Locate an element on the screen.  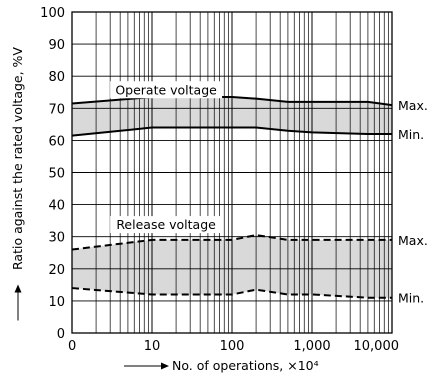
y-axis-title-group: Ratio against the rated voltage, %V is located at coordinates (17, 184).